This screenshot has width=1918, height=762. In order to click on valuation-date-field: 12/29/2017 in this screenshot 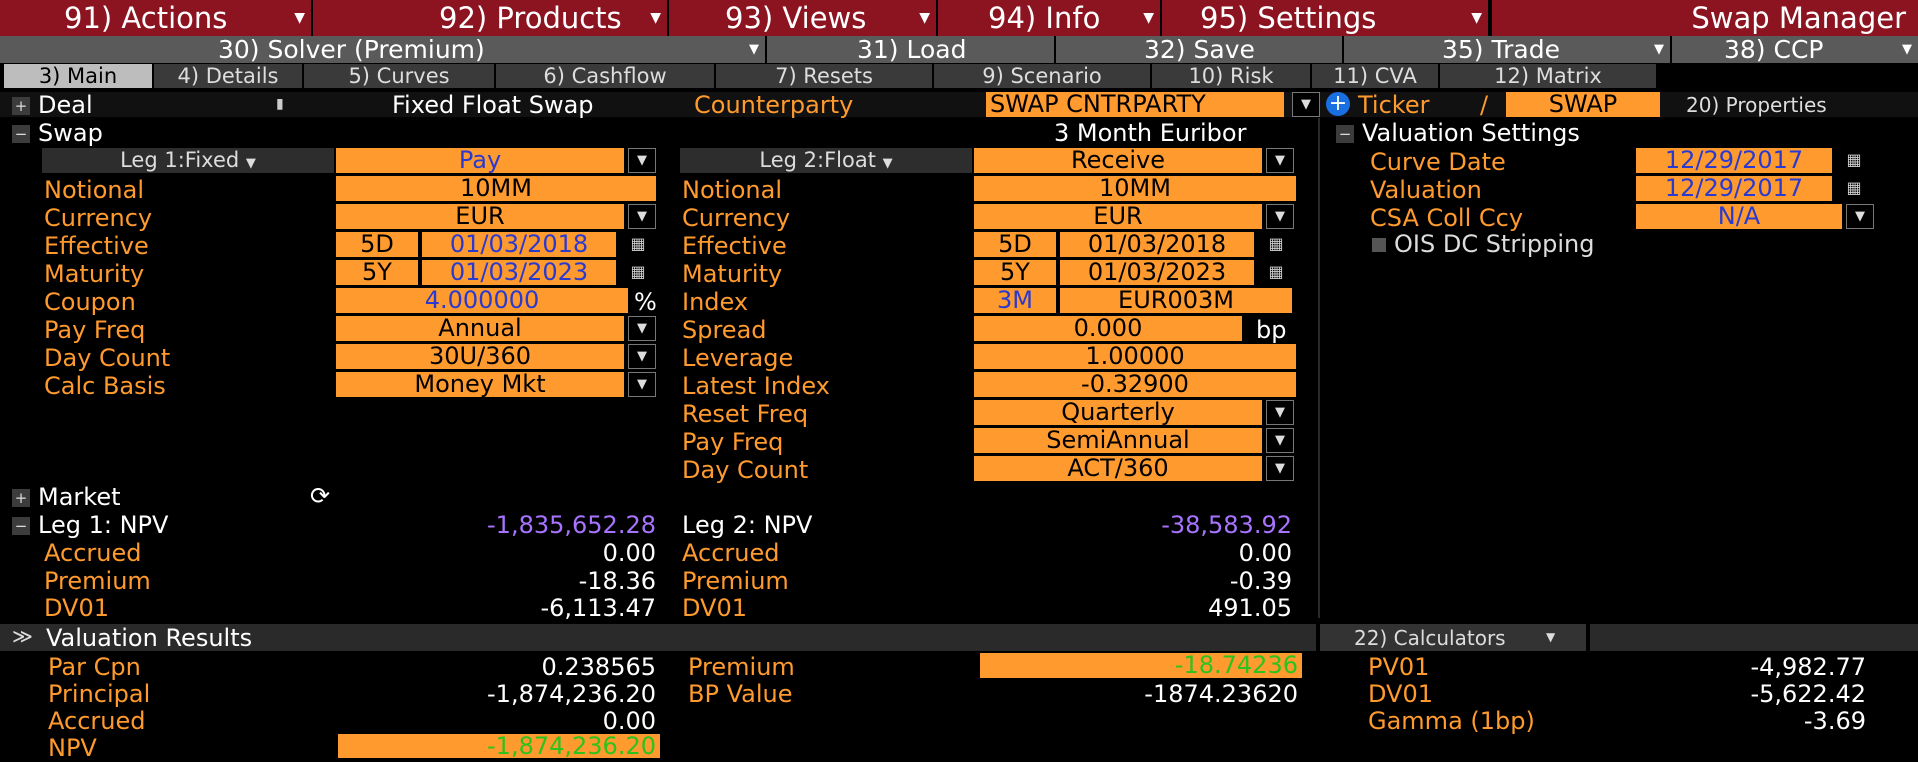, I will do `click(1734, 188)`.